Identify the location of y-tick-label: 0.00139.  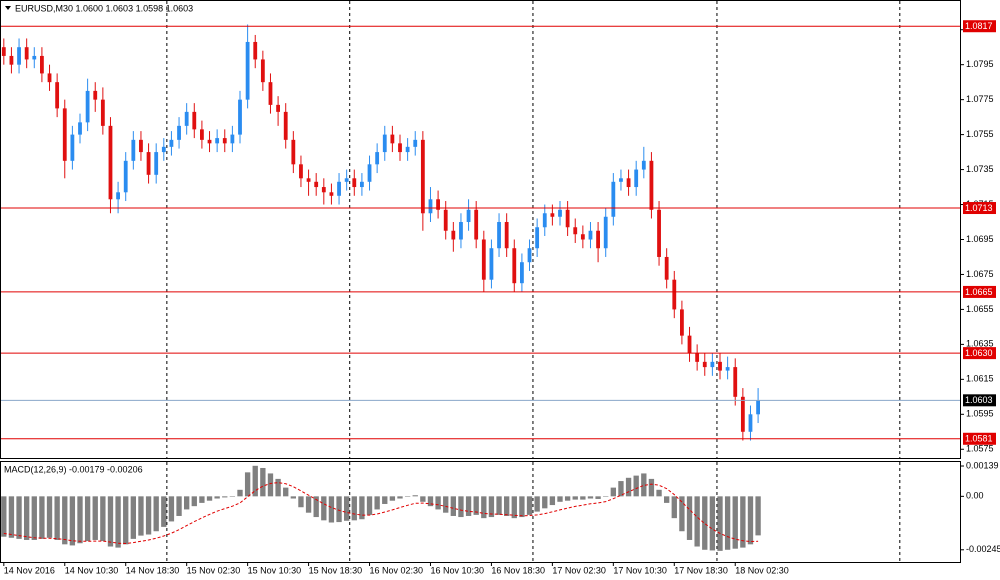
(982, 465).